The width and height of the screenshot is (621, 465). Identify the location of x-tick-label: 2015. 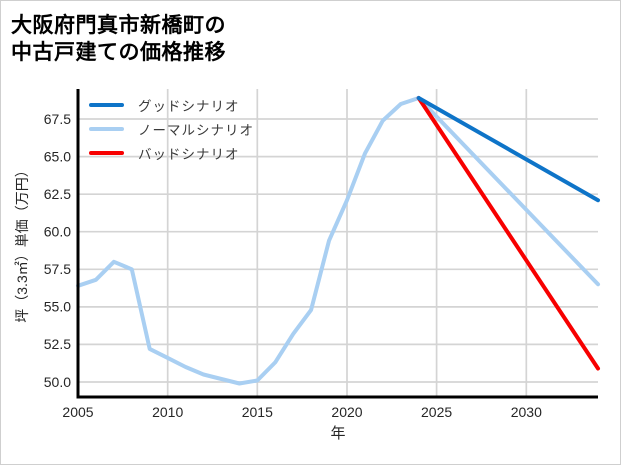
(257, 412).